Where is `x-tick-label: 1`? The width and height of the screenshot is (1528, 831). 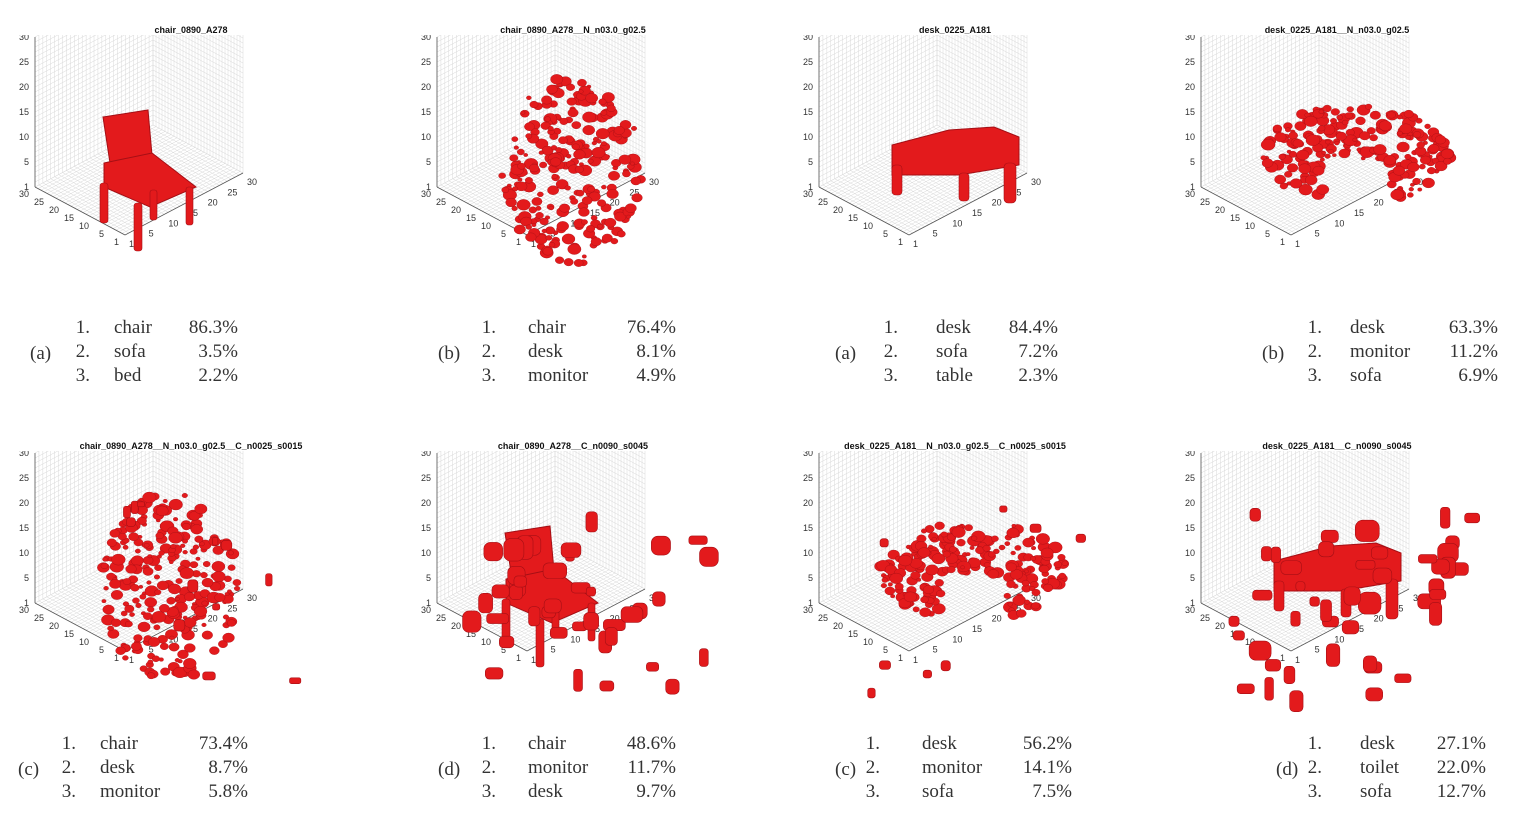 x-tick-label: 1 is located at coordinates (116, 242).